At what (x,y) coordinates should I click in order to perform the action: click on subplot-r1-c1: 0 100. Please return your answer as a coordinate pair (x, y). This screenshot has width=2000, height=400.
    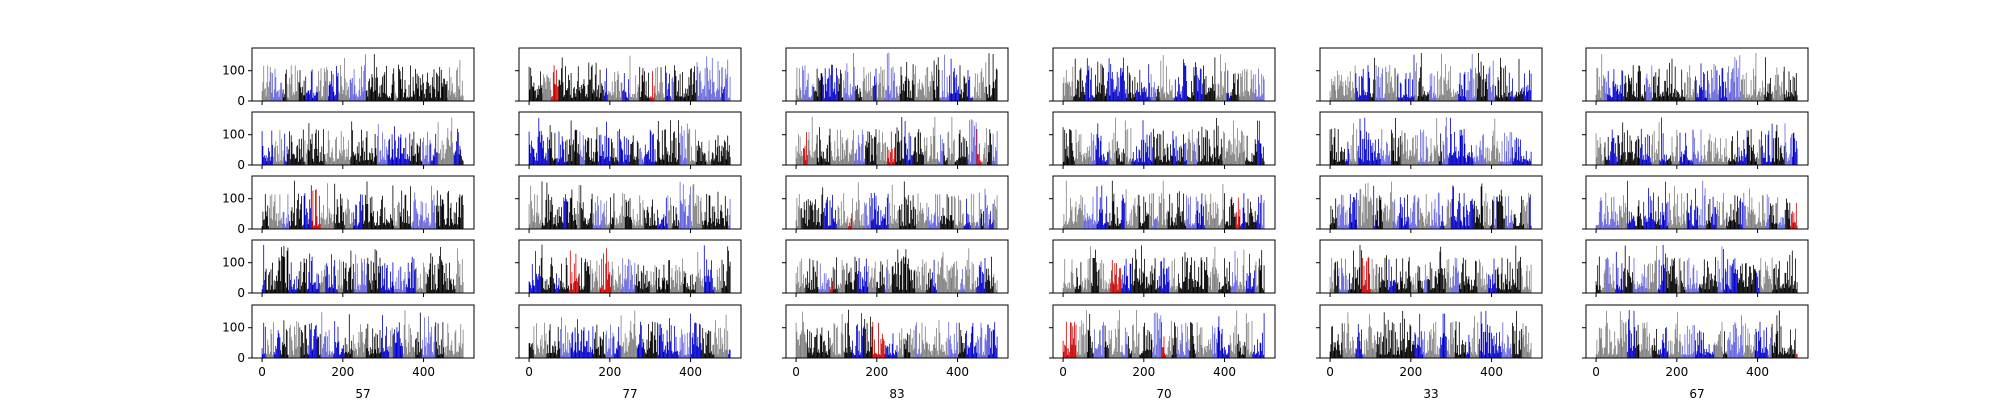
    Looking at the image, I should click on (348, 77).